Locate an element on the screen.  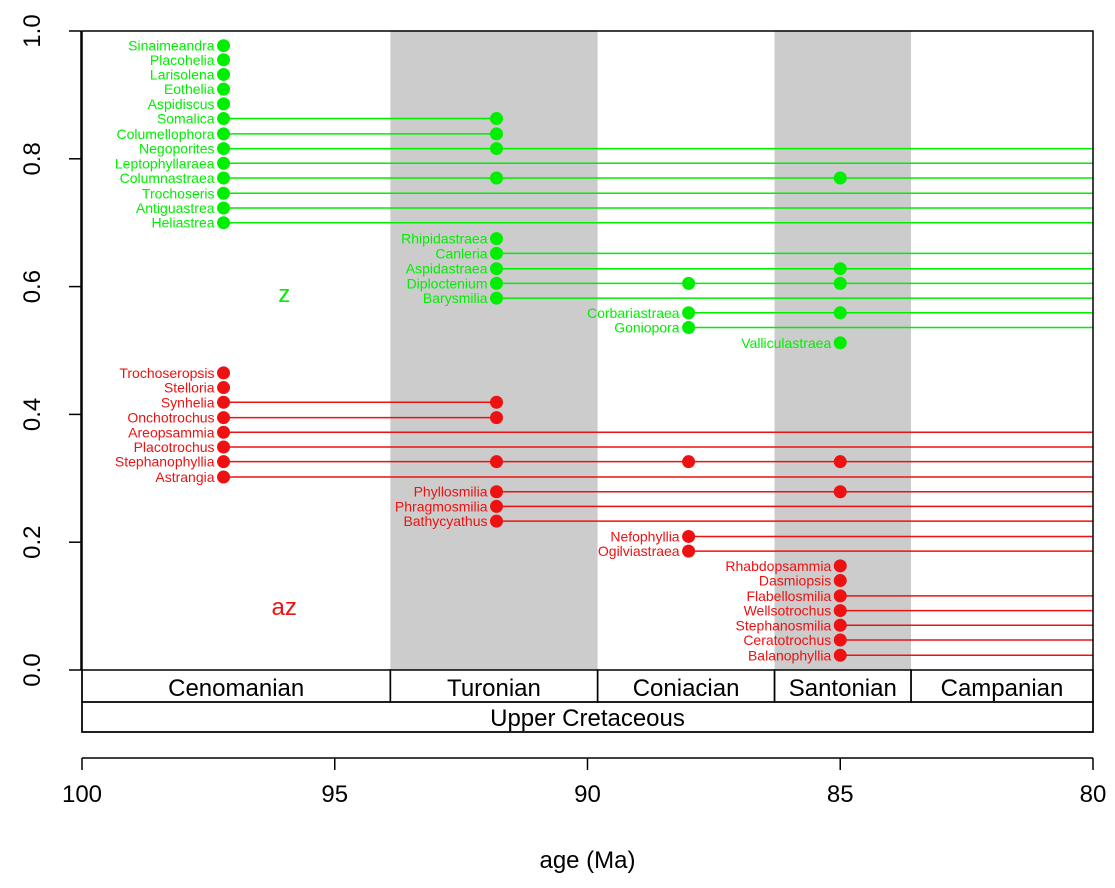
label-ogilviastraea: Ogilviastraea is located at coordinates (639, 551).